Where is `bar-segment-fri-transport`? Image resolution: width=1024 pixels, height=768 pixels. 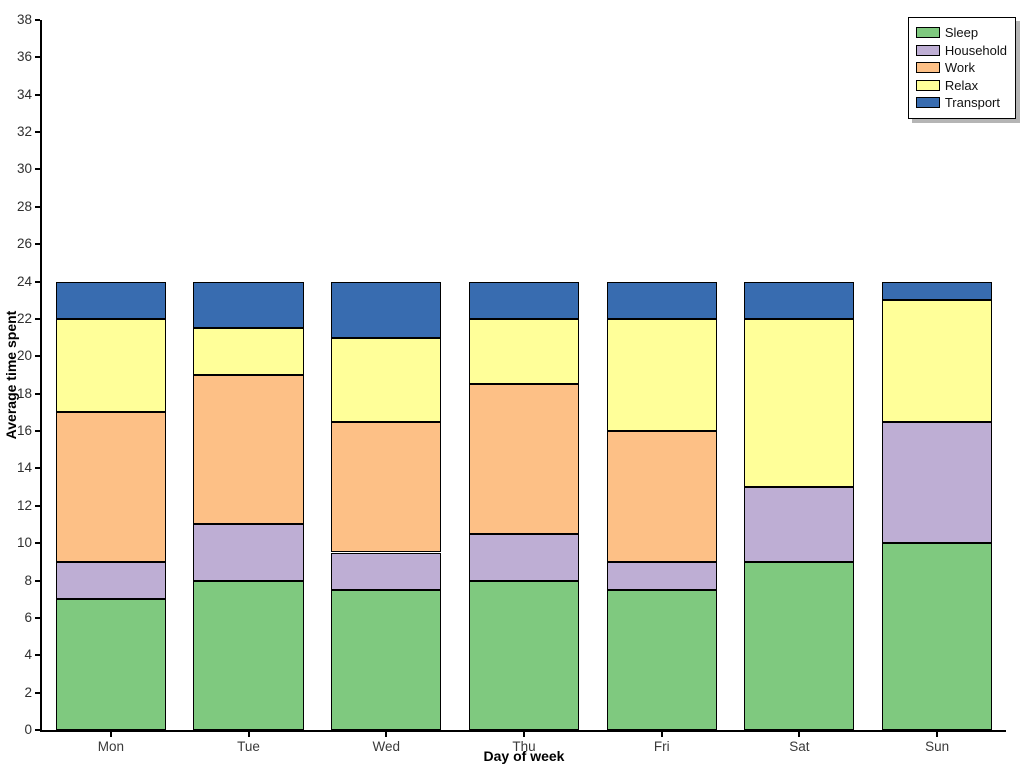 bar-segment-fri-transport is located at coordinates (661, 300).